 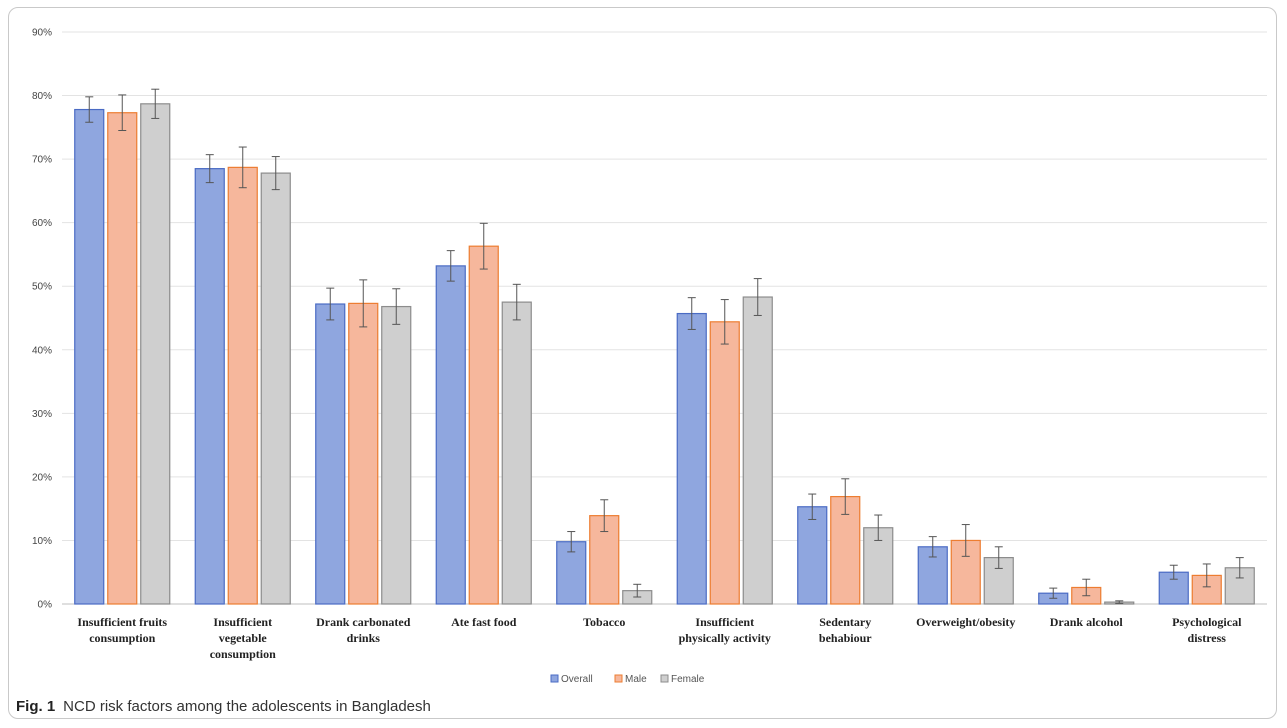 I want to click on category-label-line: Drank carbonated, so click(x=363, y=622).